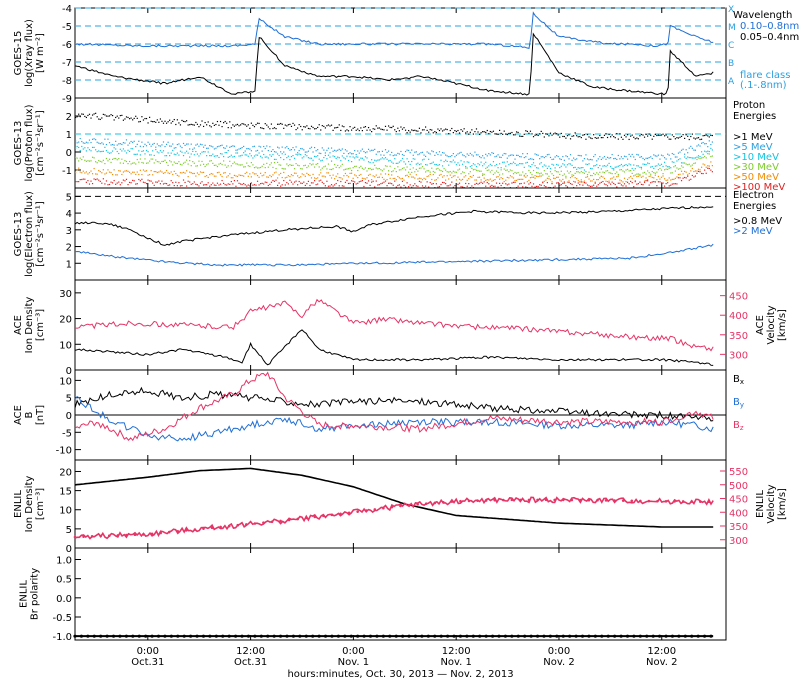 This screenshot has height=684, width=800. Describe the element at coordinates (771, 324) in the screenshot. I see `y-axis-label-right: ACE Velocity [km/s]` at that location.